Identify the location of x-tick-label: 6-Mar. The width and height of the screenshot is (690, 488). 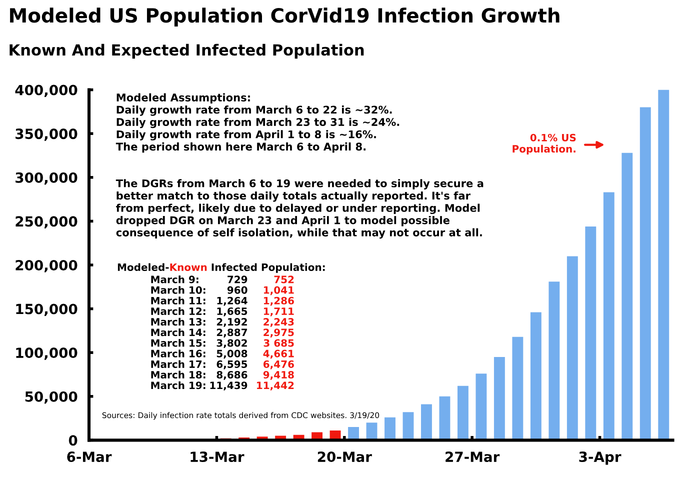
(89, 457).